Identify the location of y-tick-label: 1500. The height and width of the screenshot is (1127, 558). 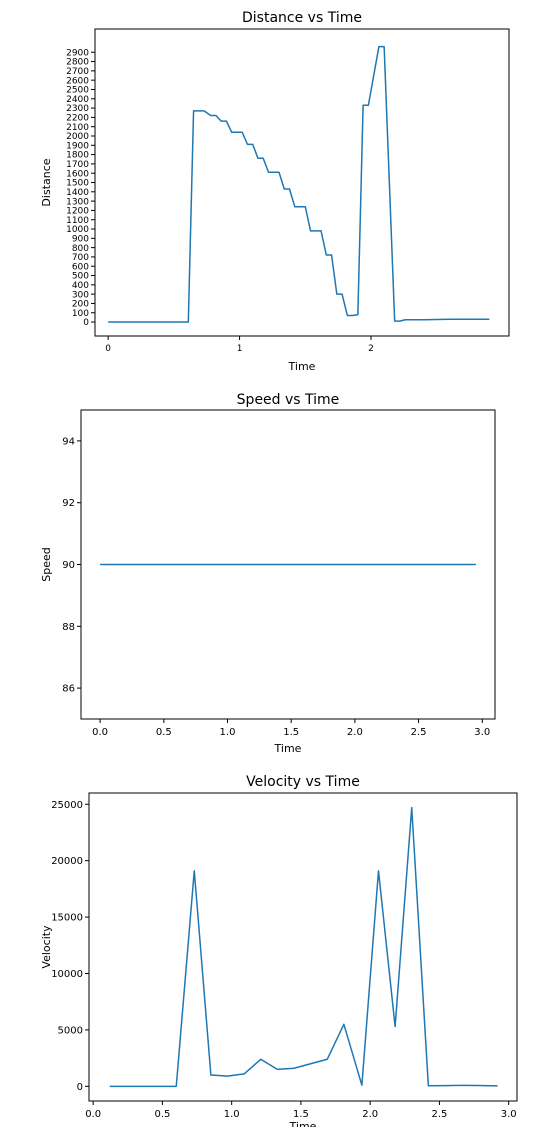
(77, 184).